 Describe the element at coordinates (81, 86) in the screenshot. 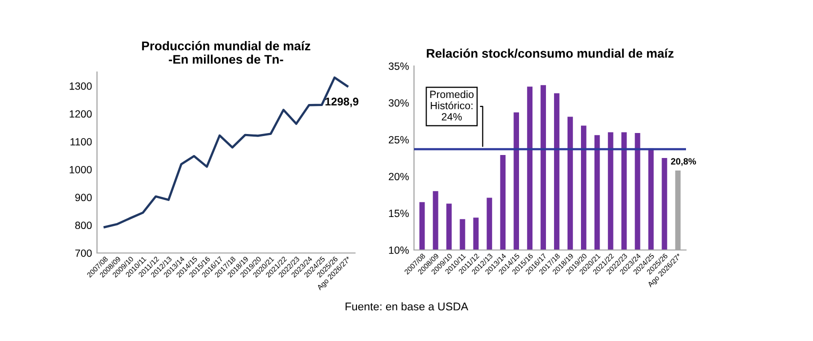

I see `y-tick-label: 1300` at that location.